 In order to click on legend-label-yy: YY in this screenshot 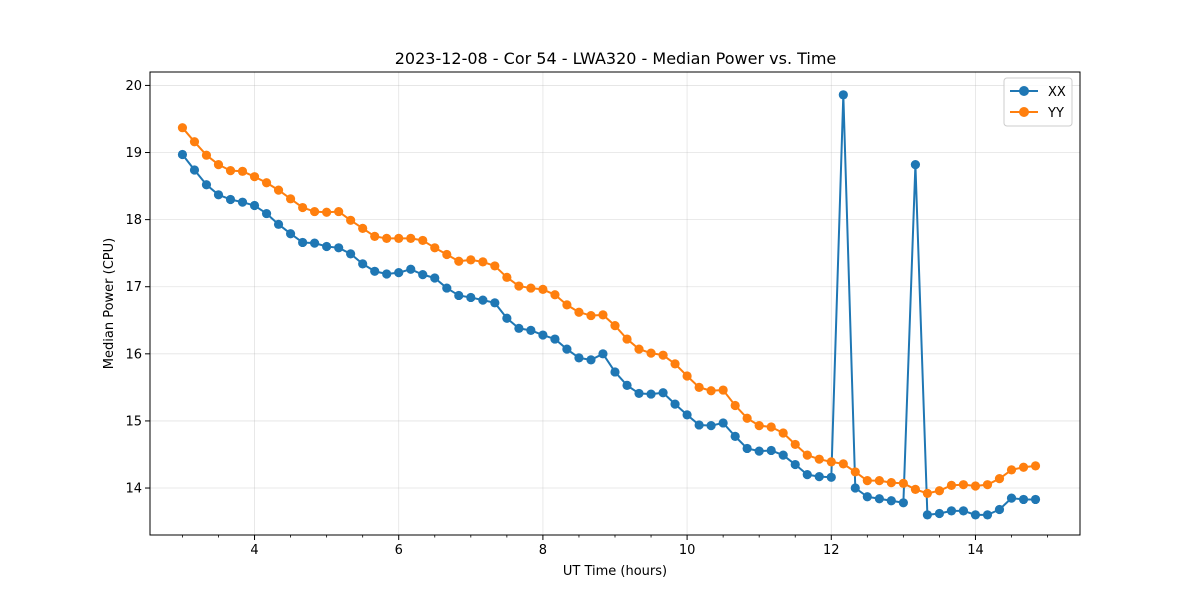, I will do `click(1055, 113)`.